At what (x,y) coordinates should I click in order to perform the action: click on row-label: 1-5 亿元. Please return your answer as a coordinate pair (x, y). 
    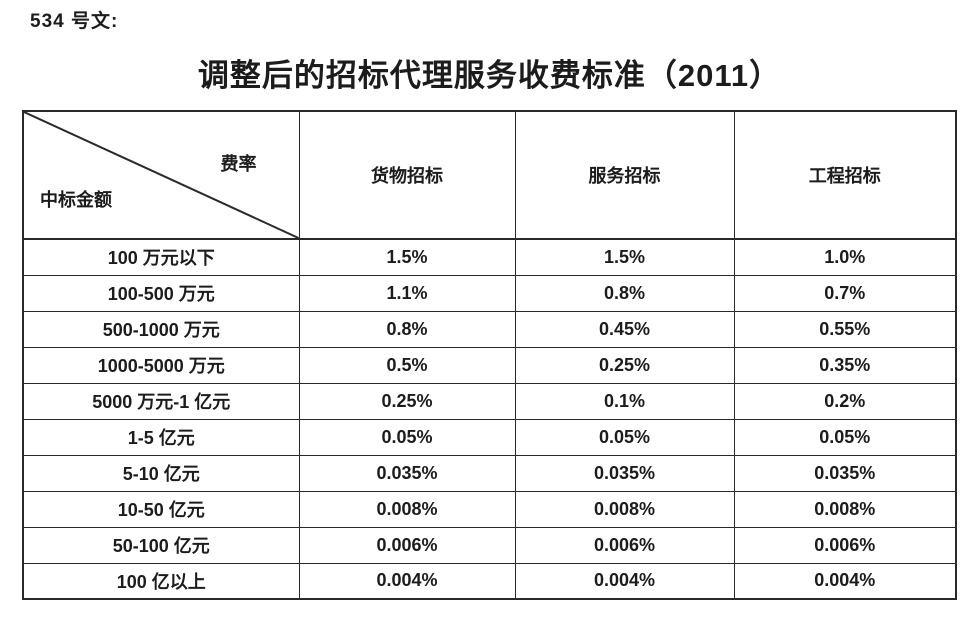
    Looking at the image, I should click on (161, 437).